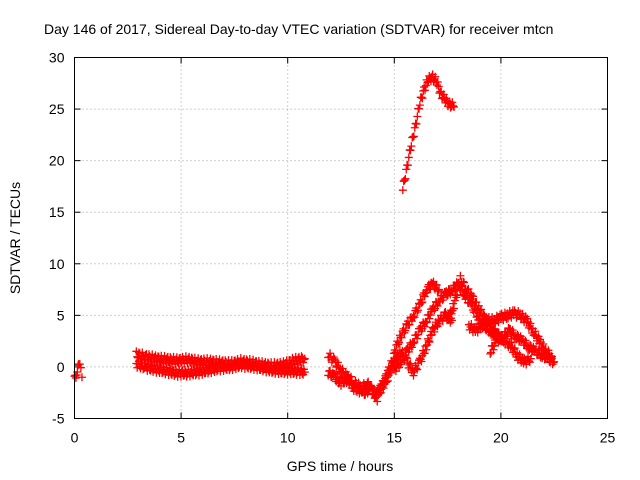  I want to click on y-tick-label: 0, so click(61, 367).